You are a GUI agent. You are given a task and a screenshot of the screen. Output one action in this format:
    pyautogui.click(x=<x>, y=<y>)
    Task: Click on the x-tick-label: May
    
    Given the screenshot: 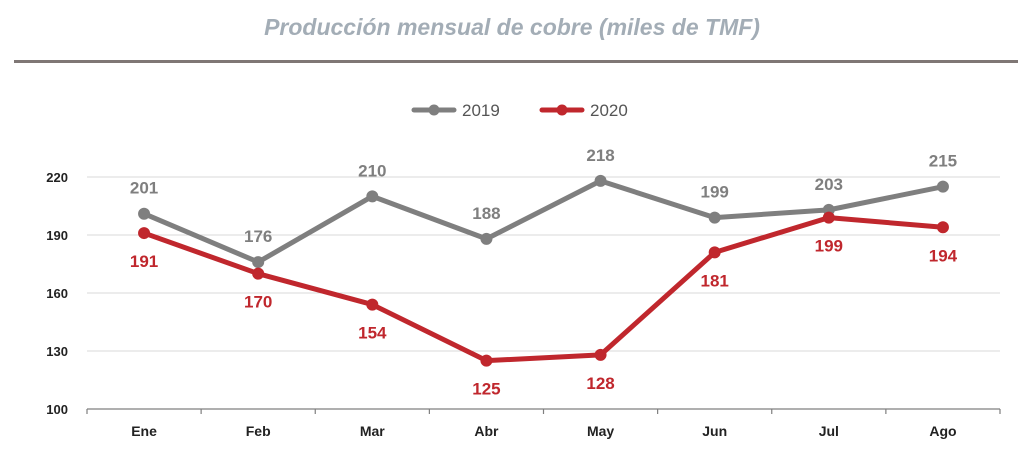 What is the action you would take?
    pyautogui.click(x=600, y=431)
    